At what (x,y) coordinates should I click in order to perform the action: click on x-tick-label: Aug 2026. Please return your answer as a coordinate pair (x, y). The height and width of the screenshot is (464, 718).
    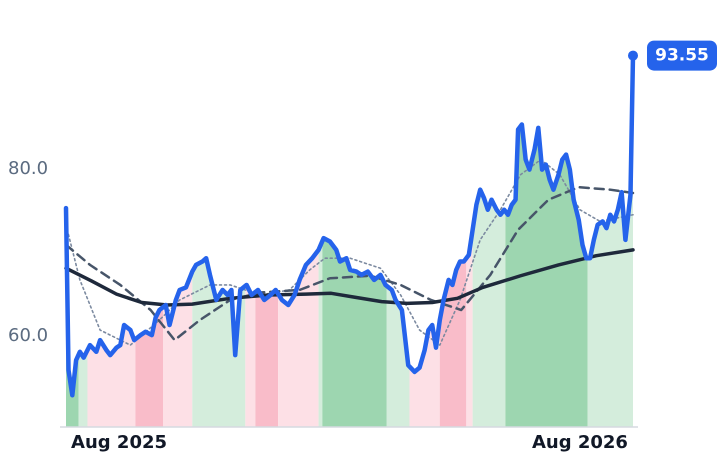
    Looking at the image, I should click on (580, 442).